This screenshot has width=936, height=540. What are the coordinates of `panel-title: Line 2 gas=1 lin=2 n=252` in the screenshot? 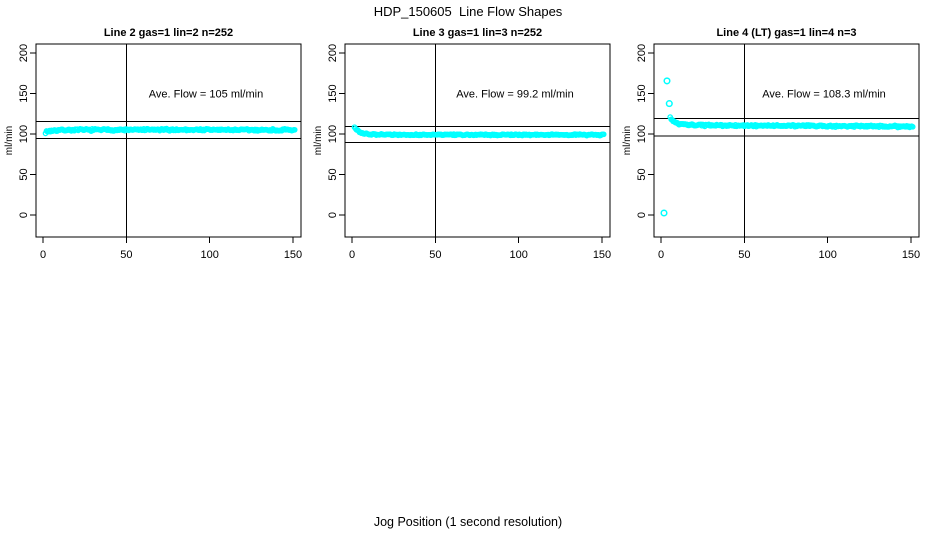 It's located at (168, 33).